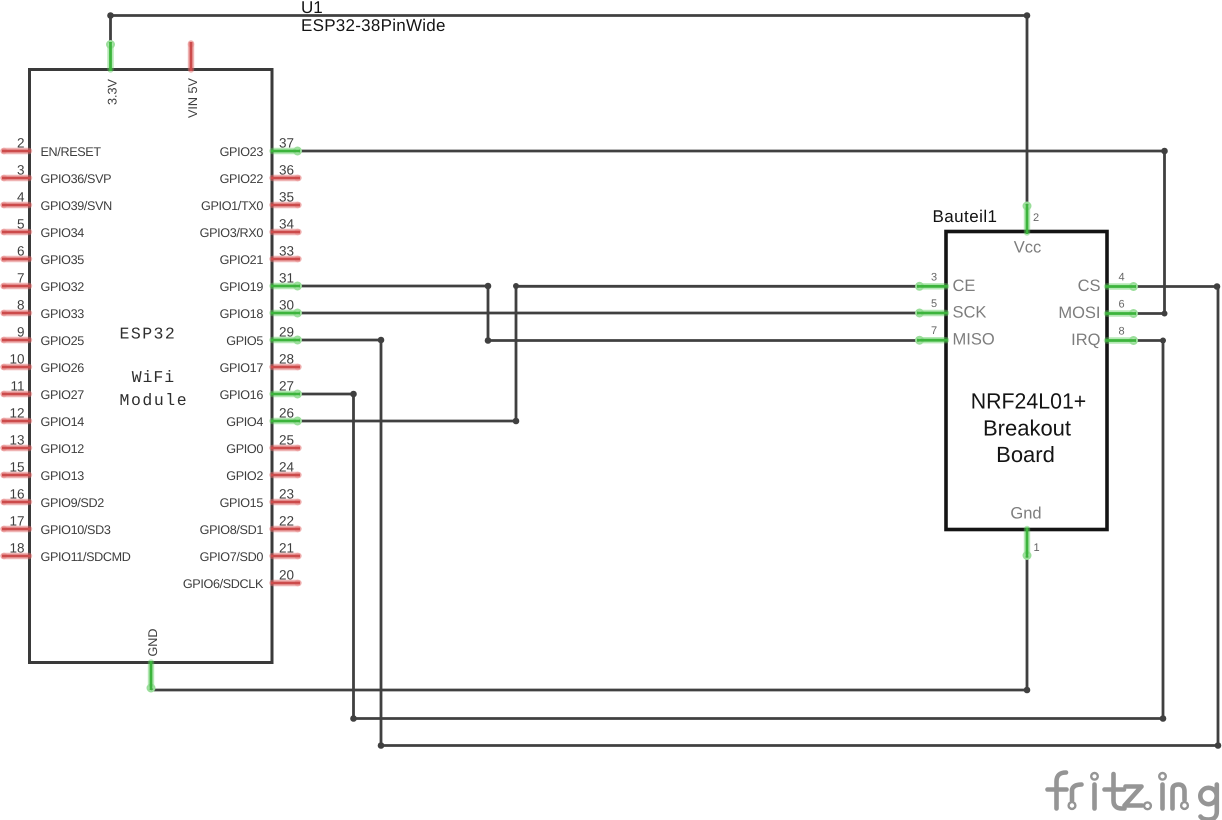 This screenshot has height=820, width=1222. Describe the element at coordinates (63, 287) in the screenshot. I see `svg-text: GPIO32` at that location.